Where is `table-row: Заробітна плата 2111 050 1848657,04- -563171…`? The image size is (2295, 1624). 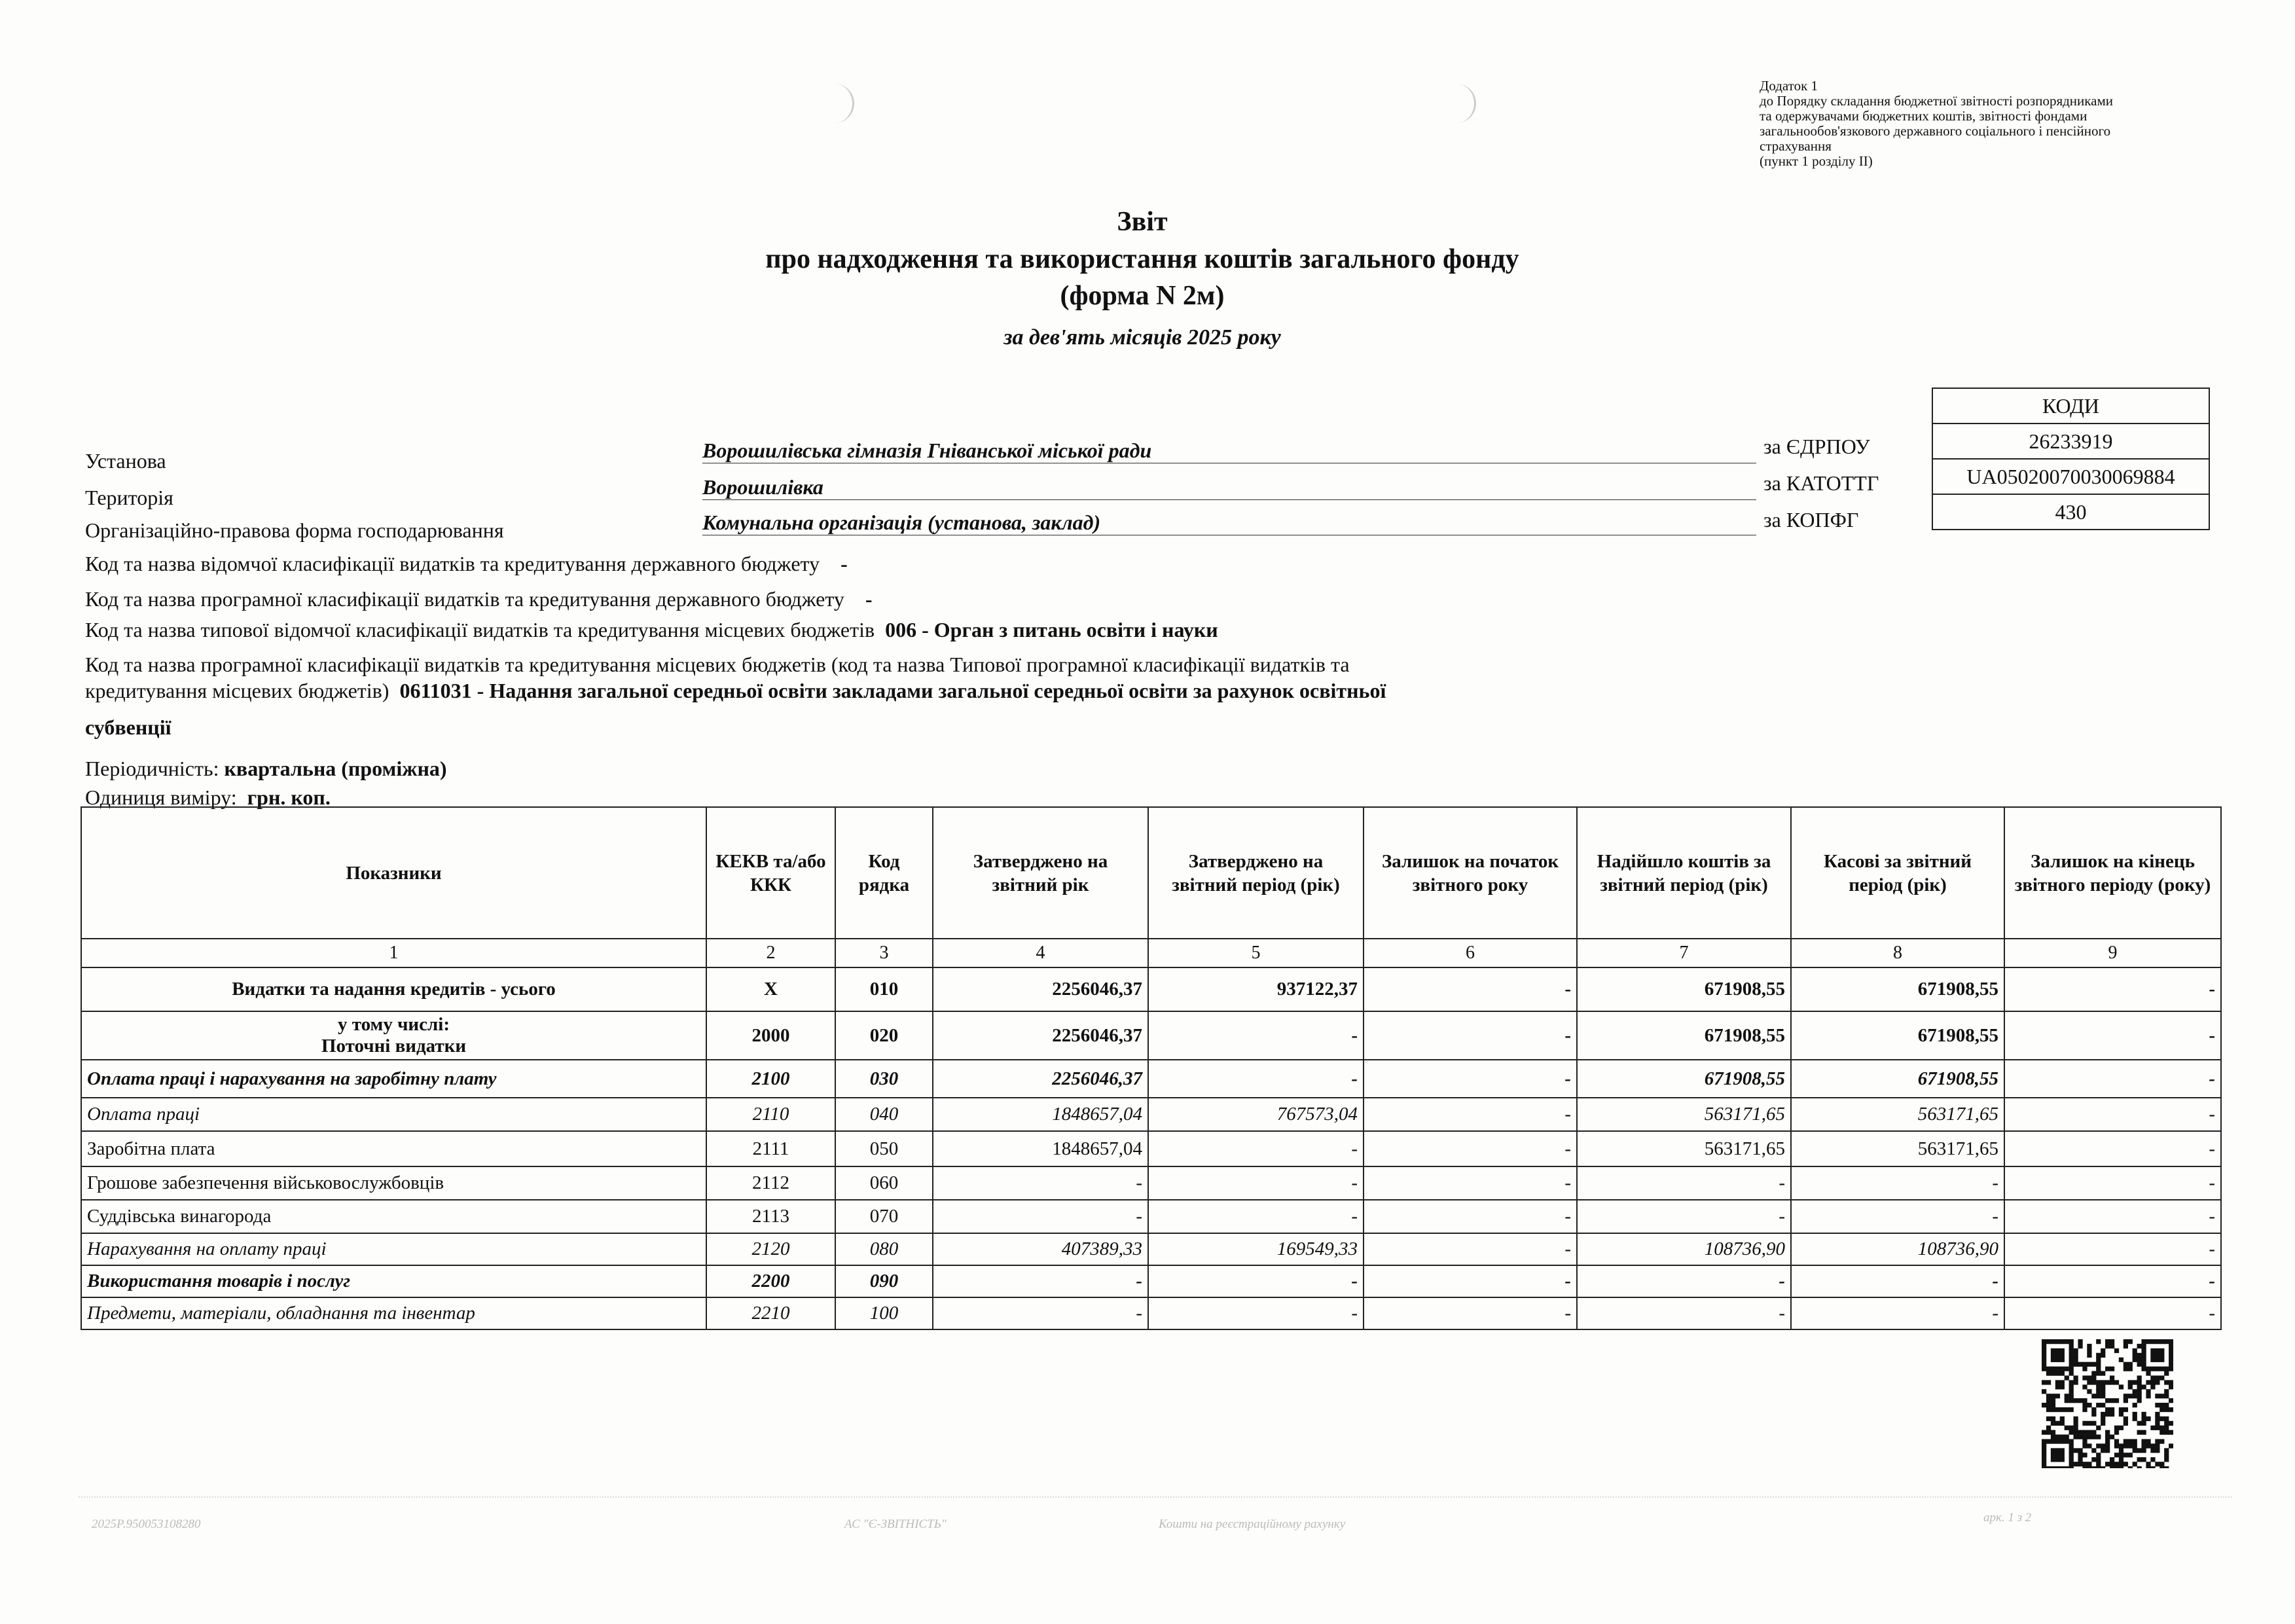 table-row: Заробітна плата 2111 050 1848657,04- -563171… is located at coordinates (1152, 1148).